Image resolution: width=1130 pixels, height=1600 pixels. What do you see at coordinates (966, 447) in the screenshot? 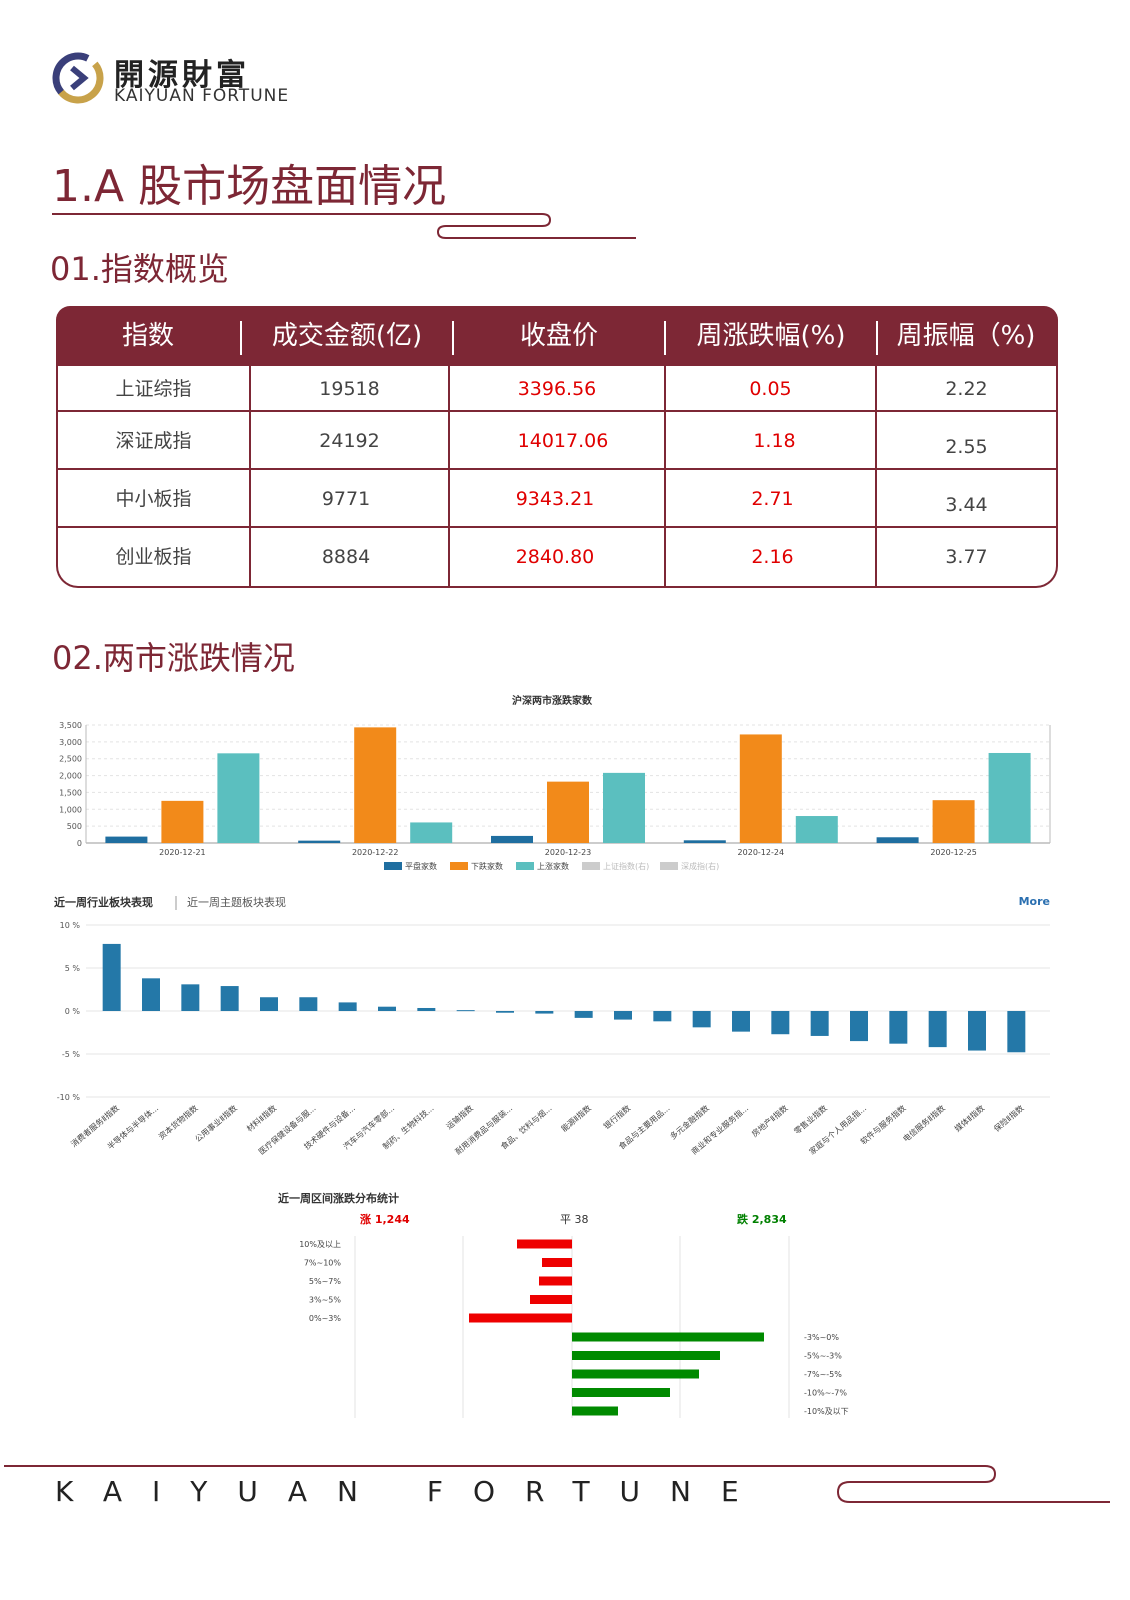
I see `cell-weekly-amplitude: 2.55` at bounding box center [966, 447].